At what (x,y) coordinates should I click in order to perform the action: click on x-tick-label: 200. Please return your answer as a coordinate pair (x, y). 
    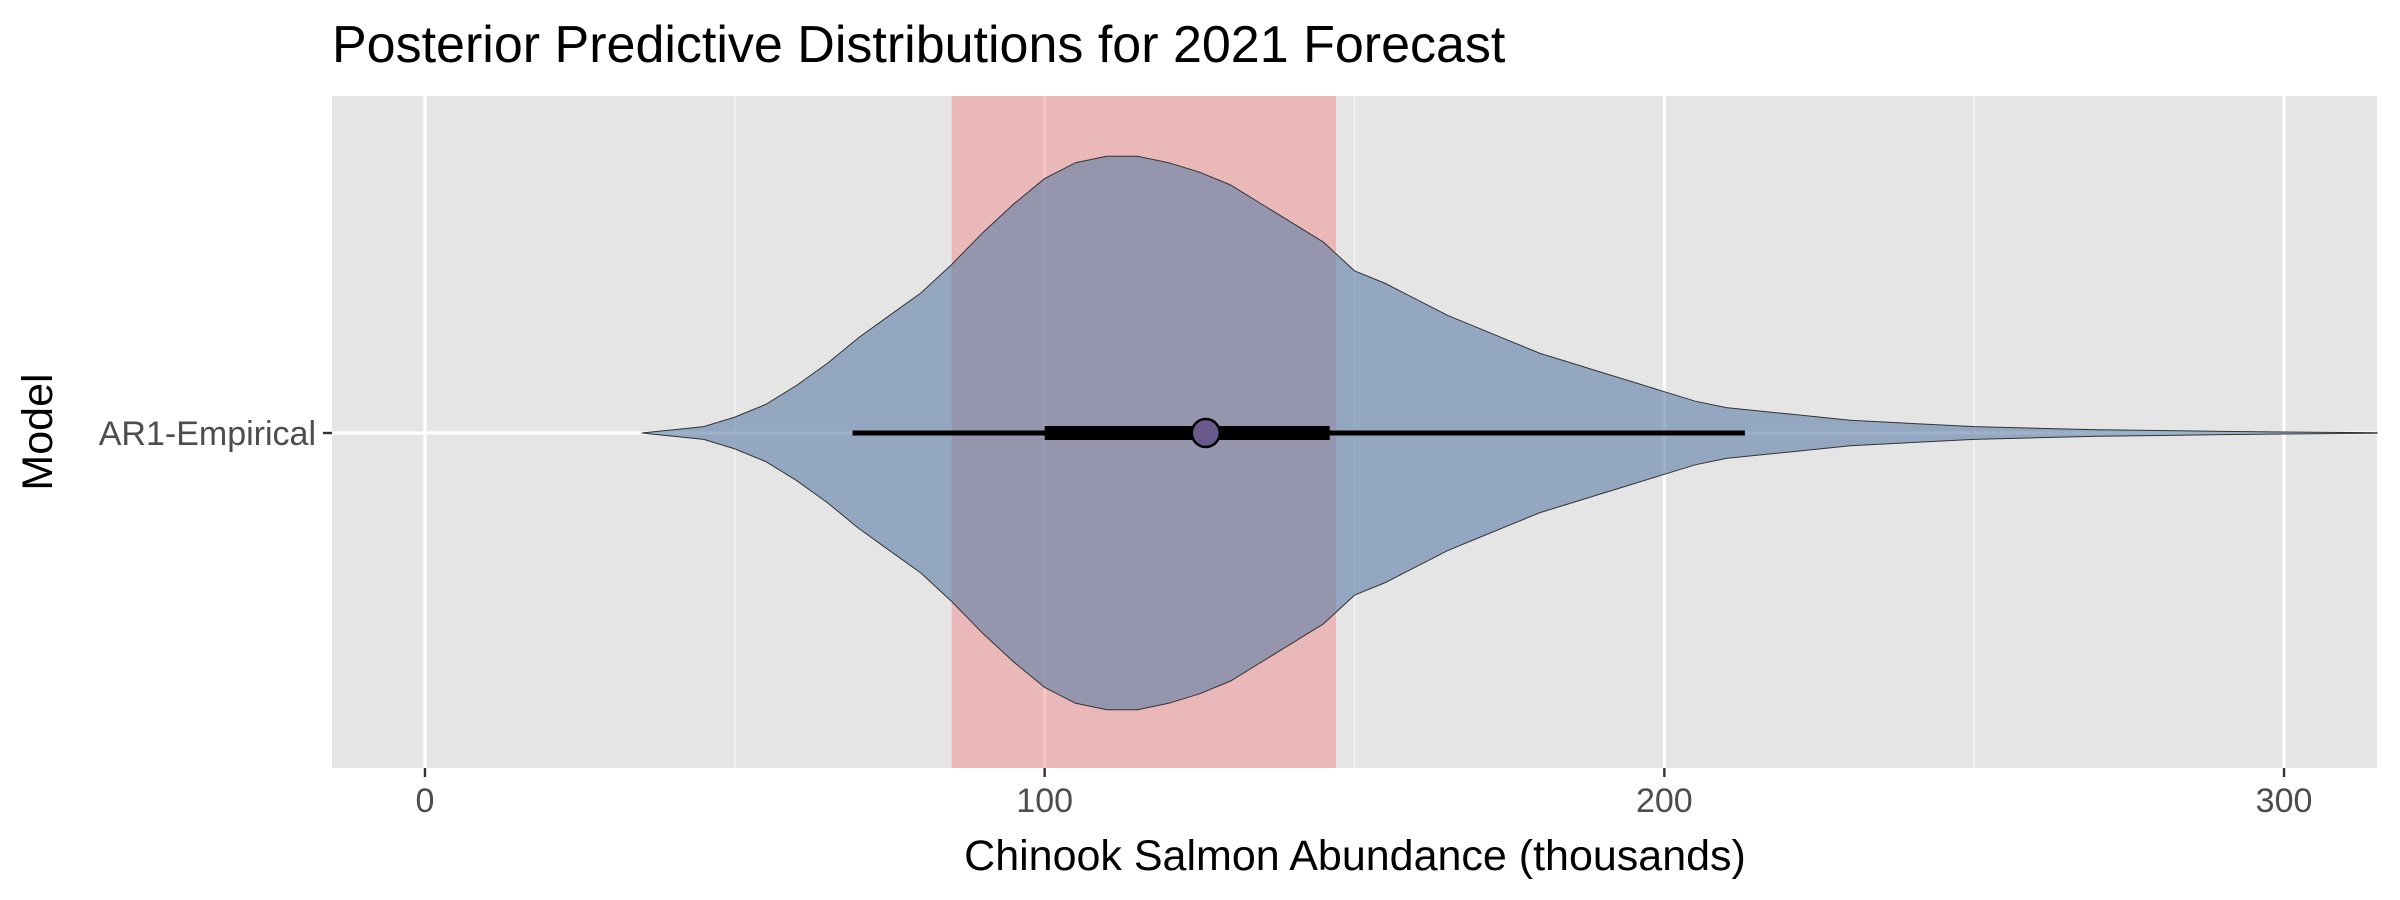
    Looking at the image, I should click on (1664, 801).